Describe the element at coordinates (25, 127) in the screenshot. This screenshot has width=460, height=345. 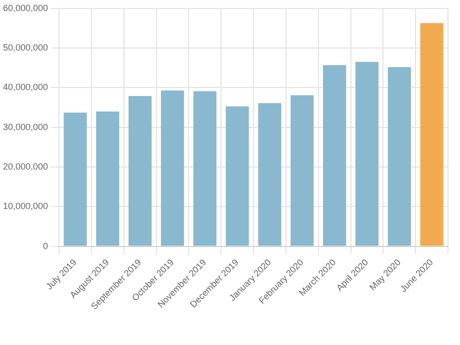
I see `y-tick-label: 30,000,000` at that location.